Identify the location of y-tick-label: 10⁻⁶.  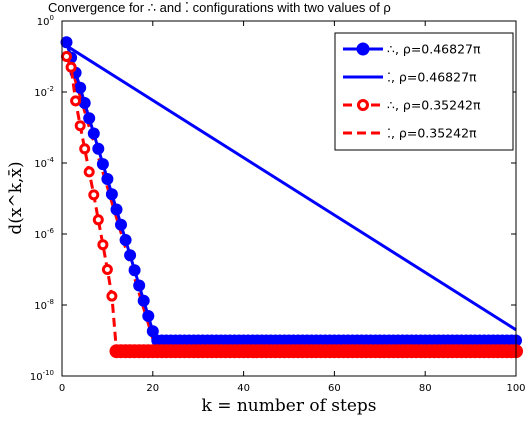
(44, 234).